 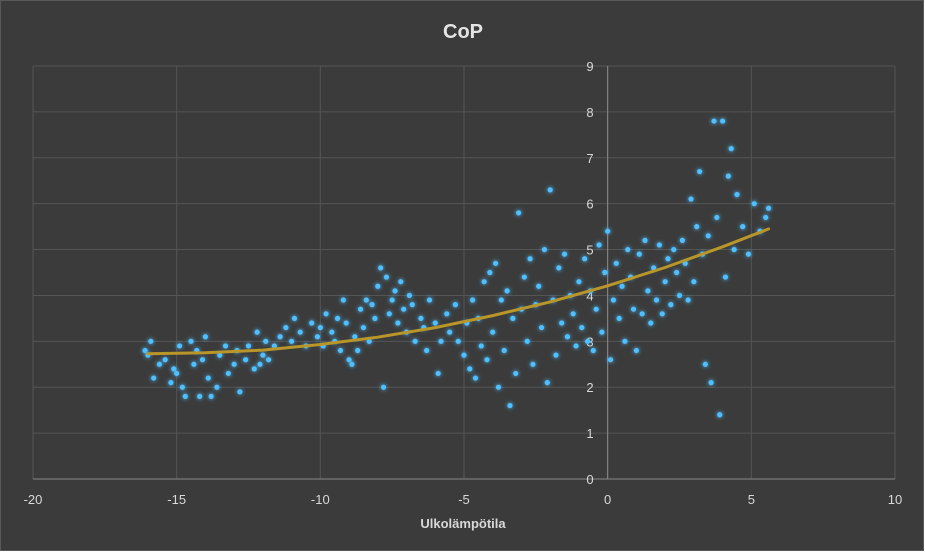 I want to click on y-tick-label: 4, so click(x=589, y=295).